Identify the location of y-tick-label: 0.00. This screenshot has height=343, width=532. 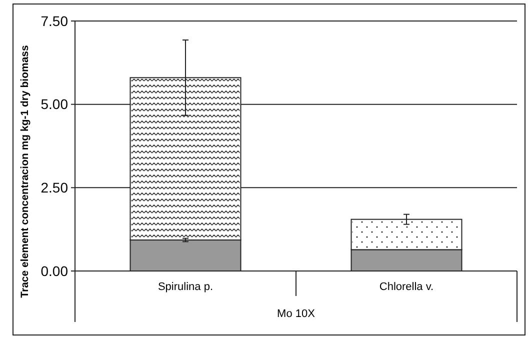
(54, 270).